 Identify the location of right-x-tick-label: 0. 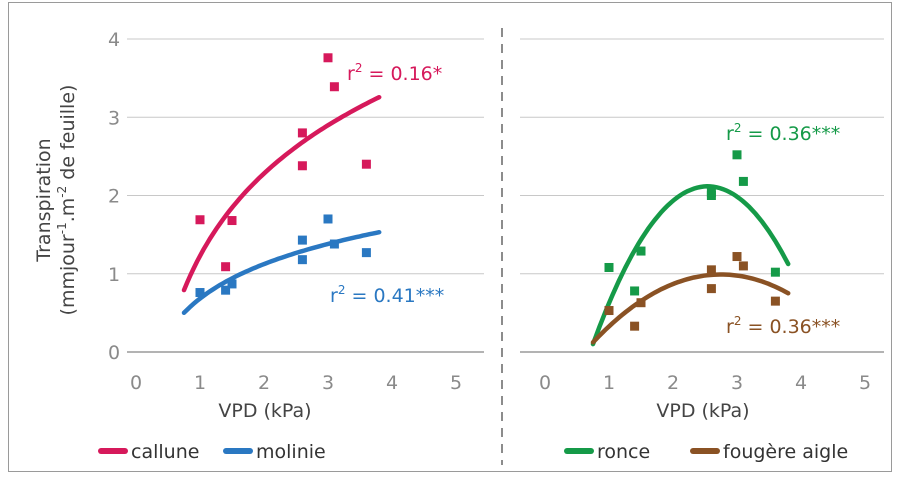
(545, 383).